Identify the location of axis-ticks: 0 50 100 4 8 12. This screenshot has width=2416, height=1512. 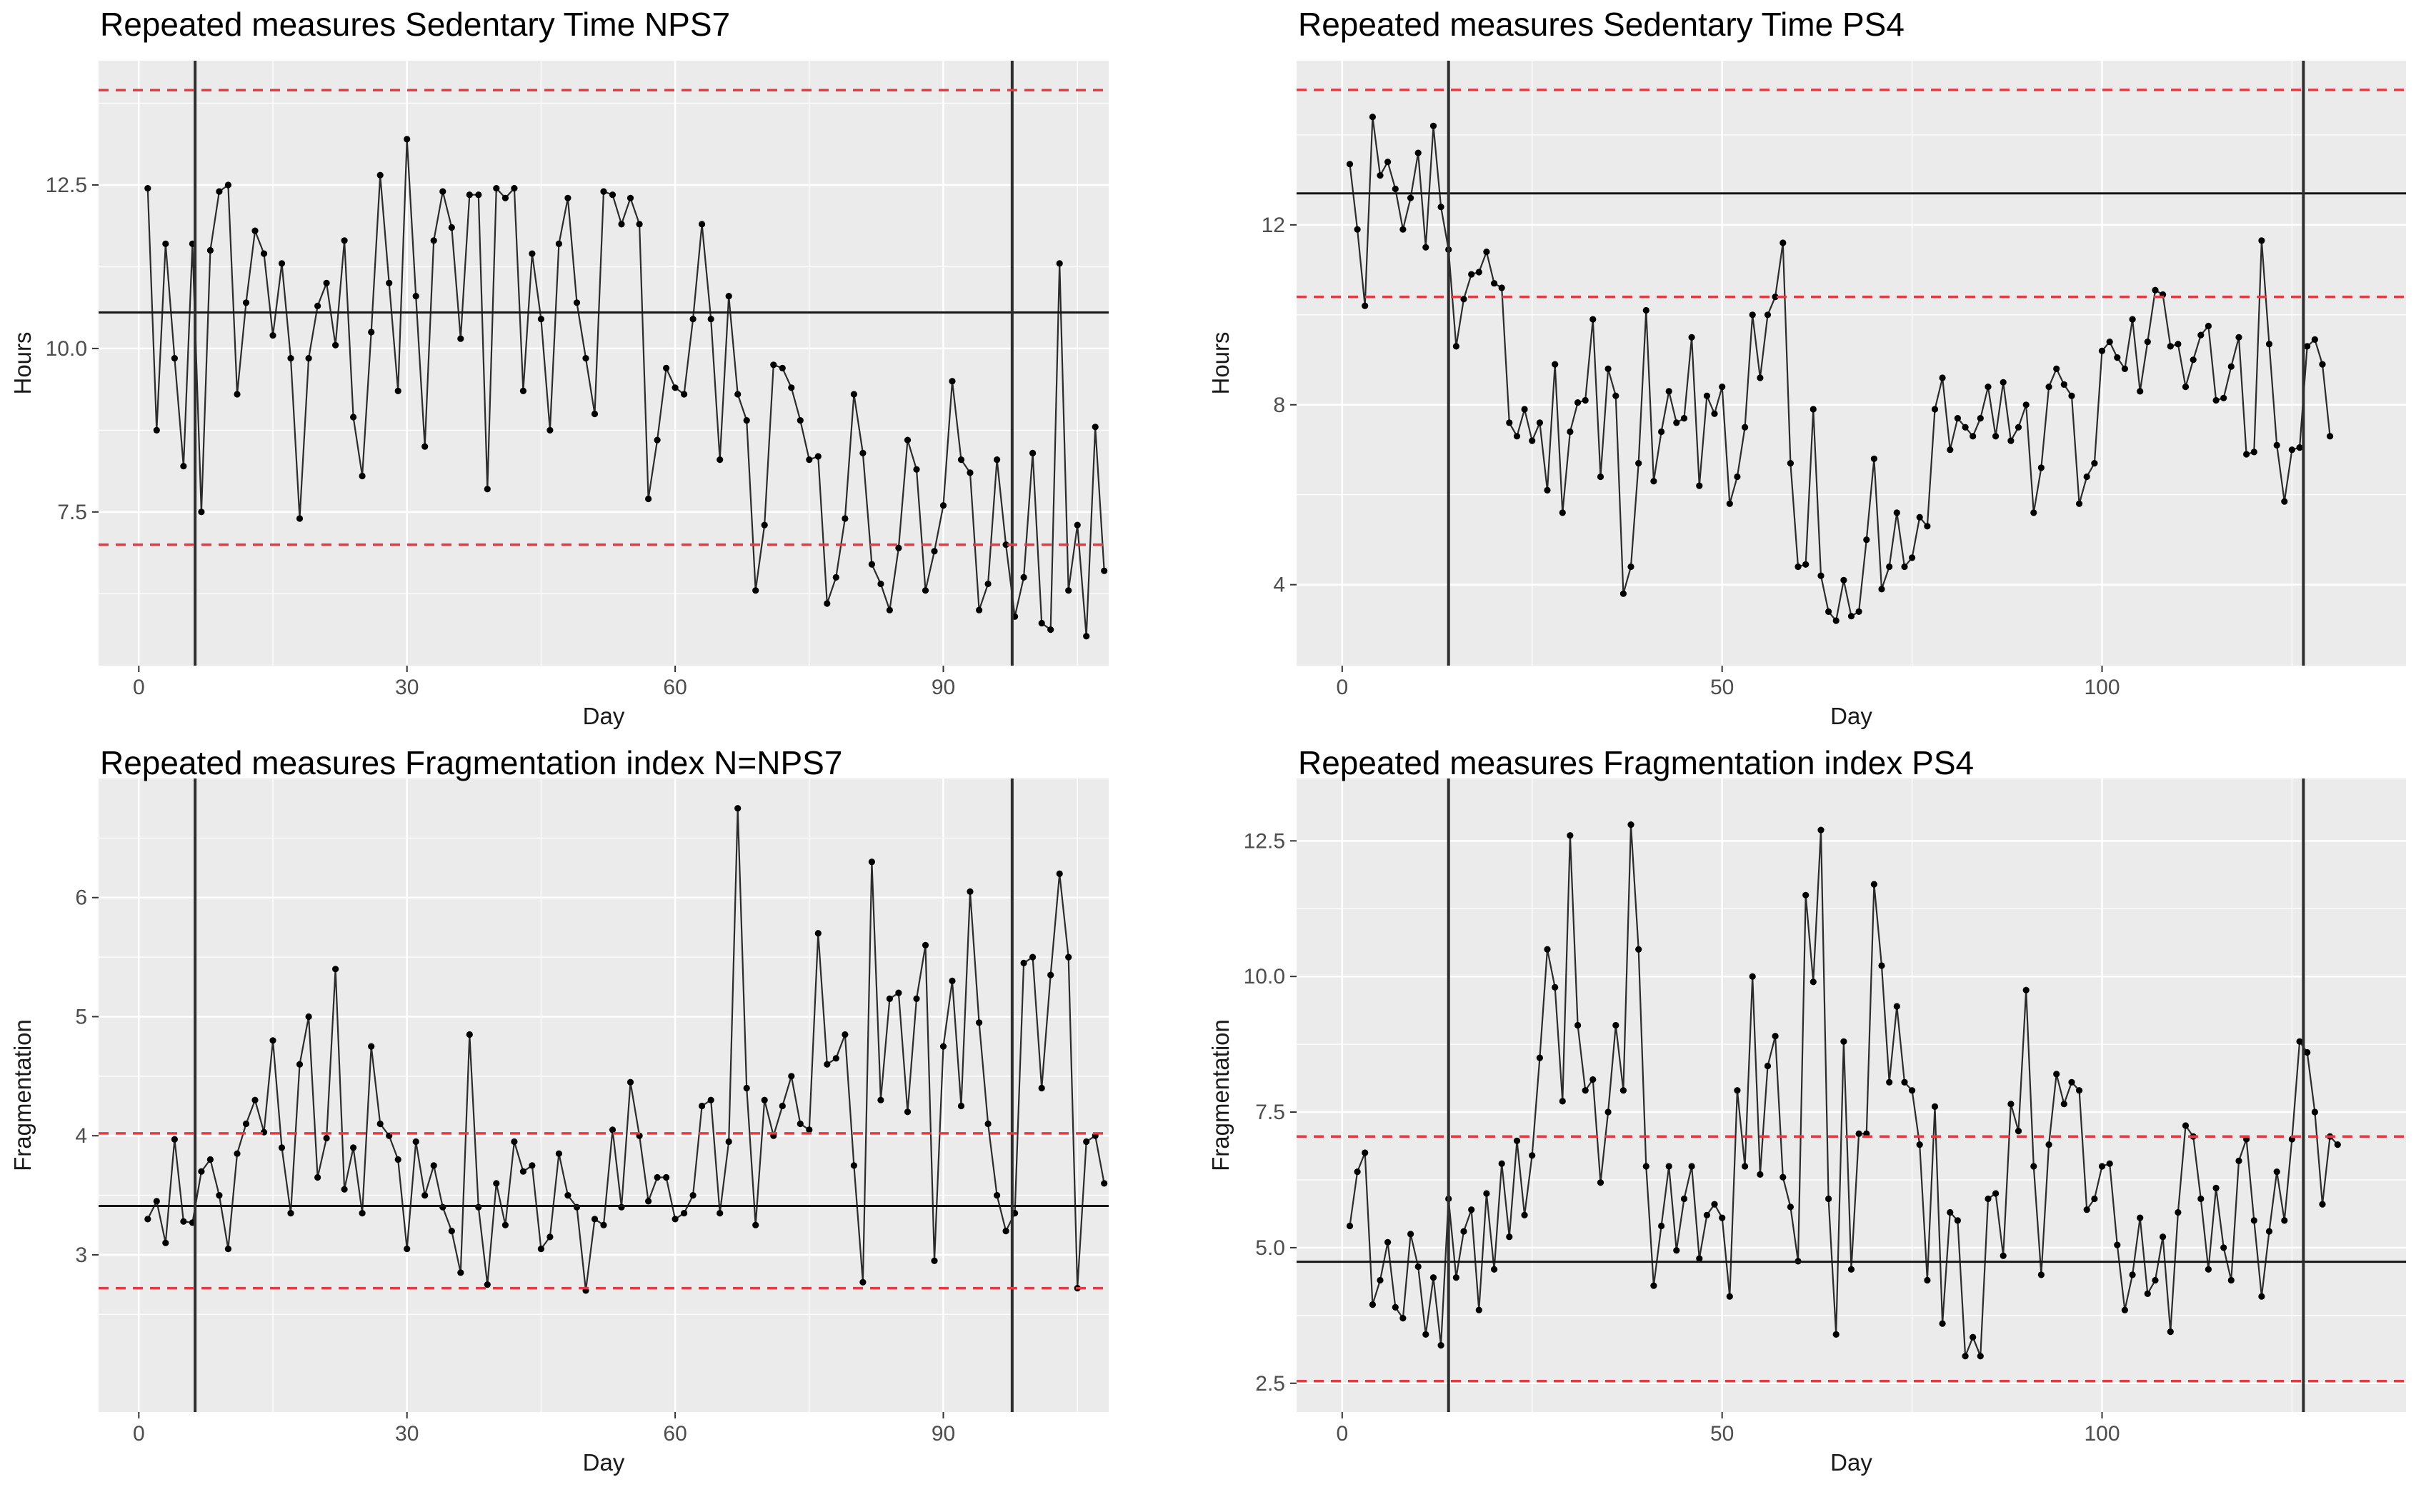
(1691, 456).